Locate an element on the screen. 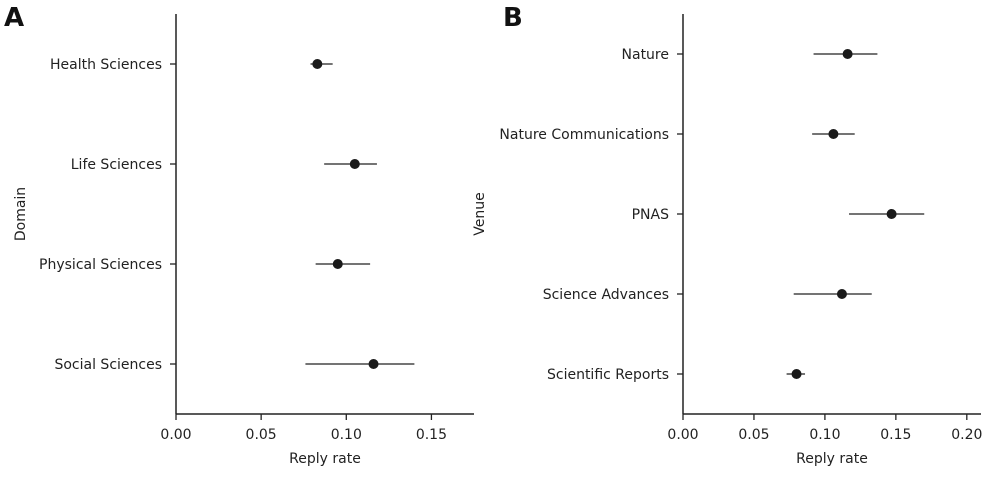 The width and height of the screenshot is (996, 479). panel-a-x-tick-label: 0.05 is located at coordinates (261, 435).